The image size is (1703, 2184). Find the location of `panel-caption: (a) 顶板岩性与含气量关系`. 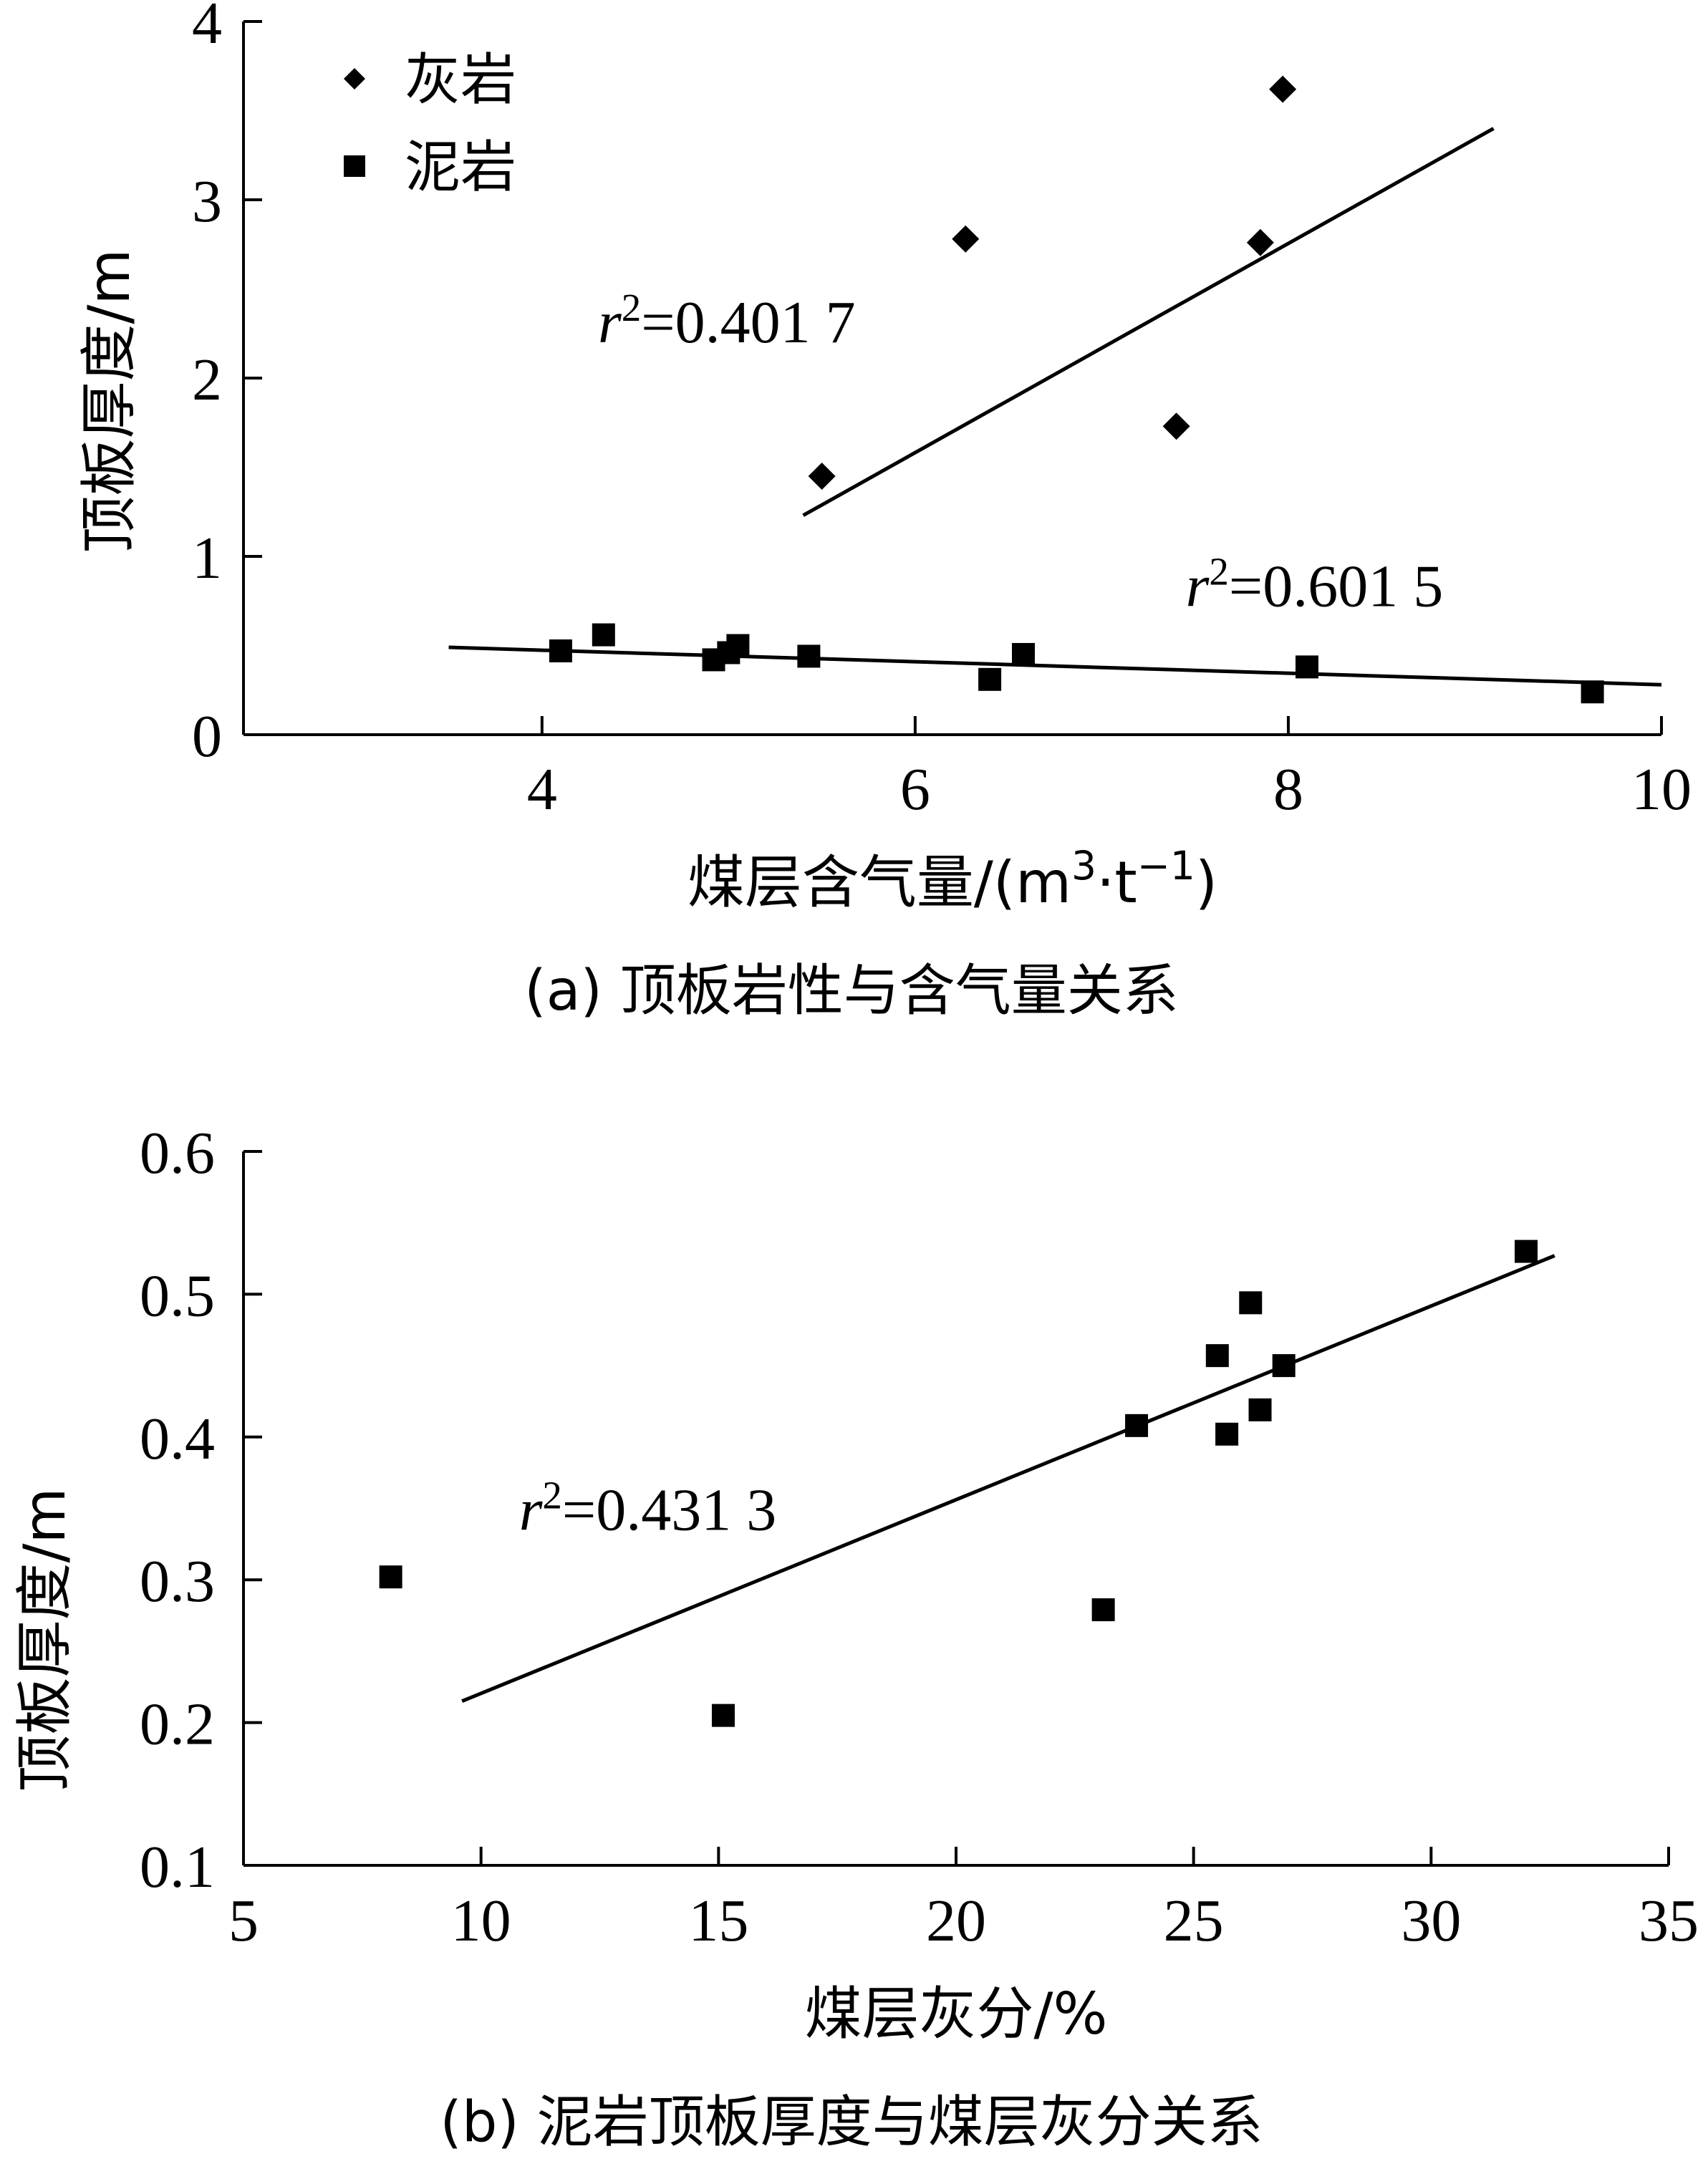

panel-caption: (a) 顶板岩性与含气量关系 is located at coordinates (851, 991).